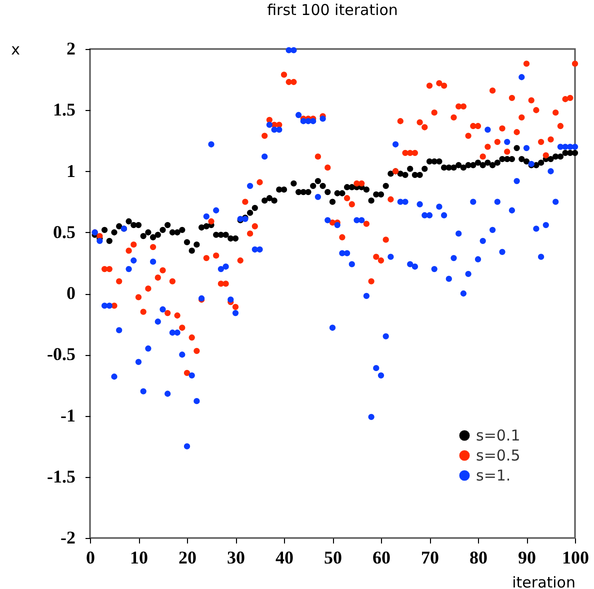 The width and height of the screenshot is (594, 589). Describe the element at coordinates (139, 558) in the screenshot. I see `x-tick-label: 10` at that location.